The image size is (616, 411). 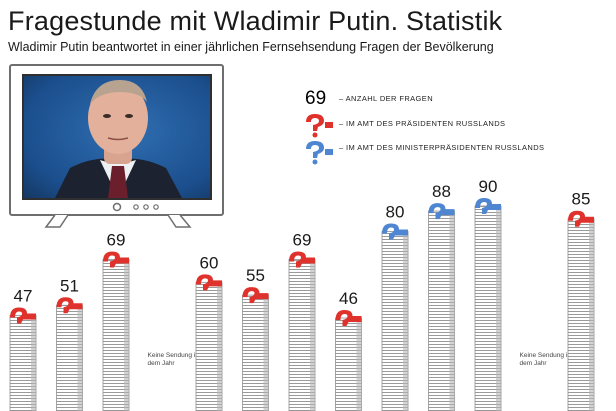 What do you see at coordinates (69, 285) in the screenshot?
I see `bar-value-label: 51` at bounding box center [69, 285].